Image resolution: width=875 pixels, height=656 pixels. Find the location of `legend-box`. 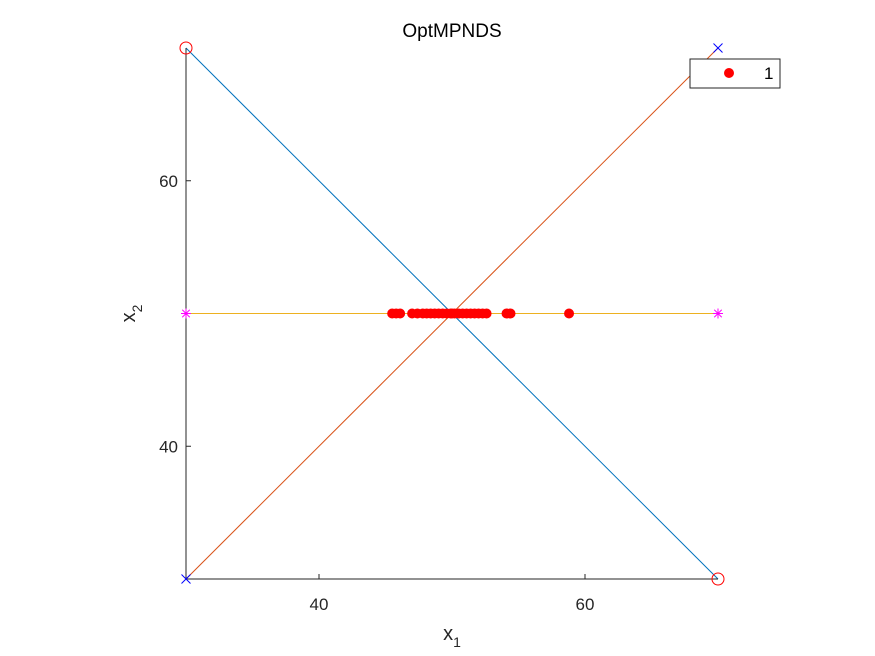

legend-box is located at coordinates (735, 73).